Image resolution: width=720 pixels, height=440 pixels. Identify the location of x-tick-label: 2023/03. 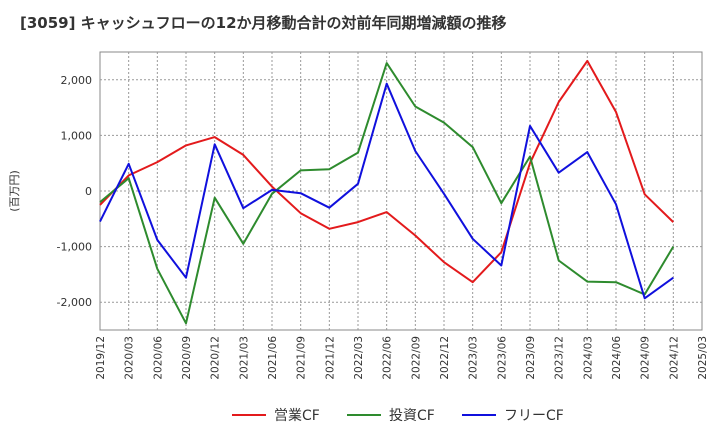
(474, 358).